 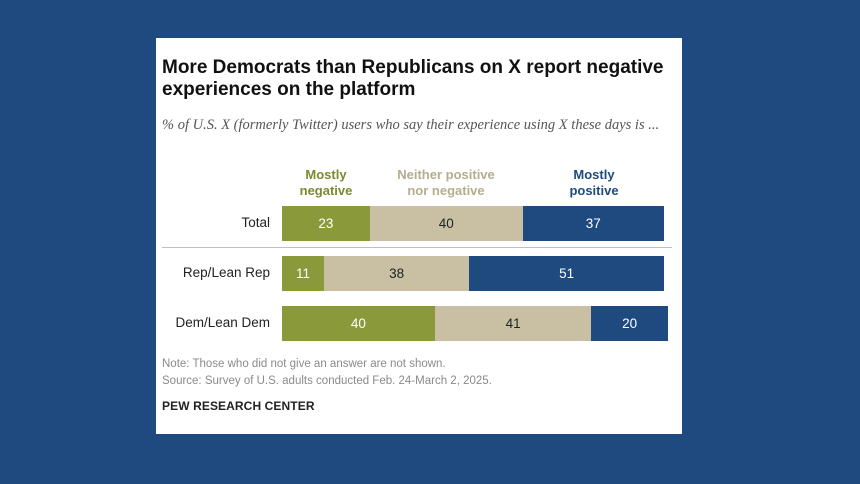 What do you see at coordinates (326, 190) in the screenshot?
I see `legend-mostly-negative-line2: negative` at bounding box center [326, 190].